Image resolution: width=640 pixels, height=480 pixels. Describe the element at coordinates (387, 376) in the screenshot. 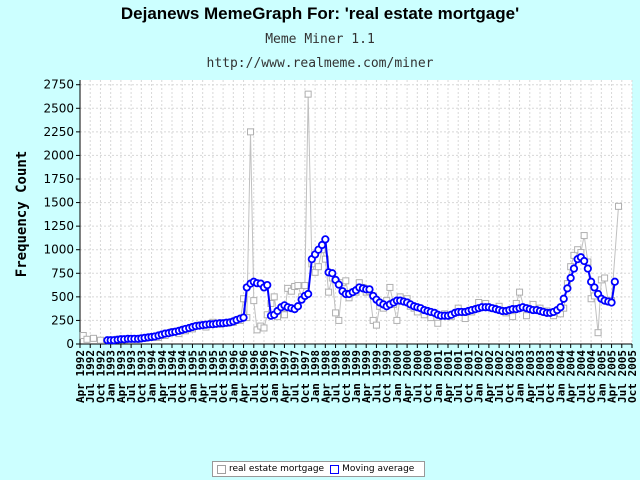

I see `x-tick-label: Oct 1999` at that location.